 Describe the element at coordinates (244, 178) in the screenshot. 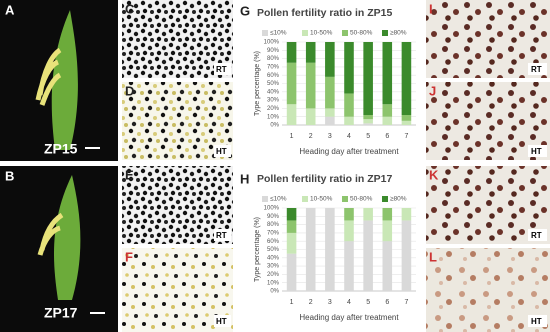

I see `panel-label: H` at that location.